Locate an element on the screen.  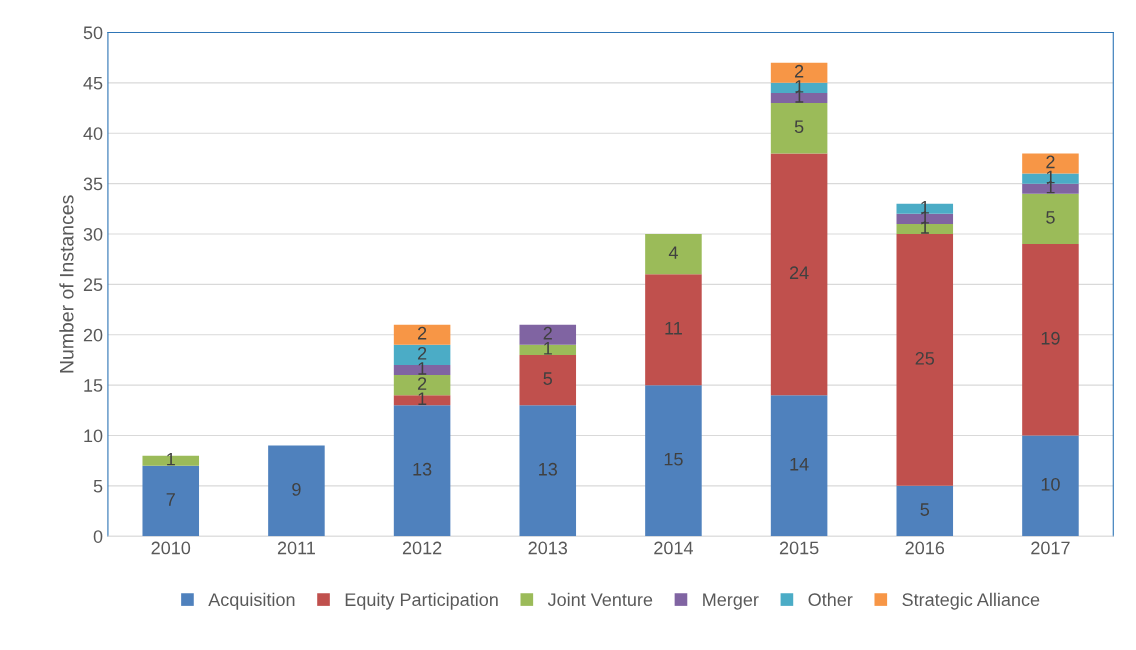
y-tick-label: 35 is located at coordinates (93, 184).